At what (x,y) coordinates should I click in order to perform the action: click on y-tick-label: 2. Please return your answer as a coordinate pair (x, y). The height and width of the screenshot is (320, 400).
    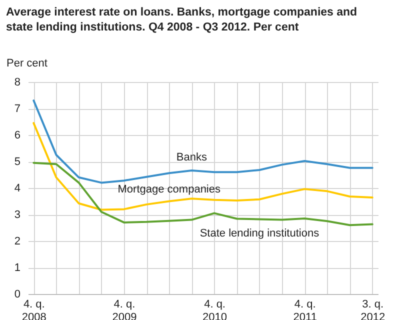
    Looking at the image, I should click on (17, 242).